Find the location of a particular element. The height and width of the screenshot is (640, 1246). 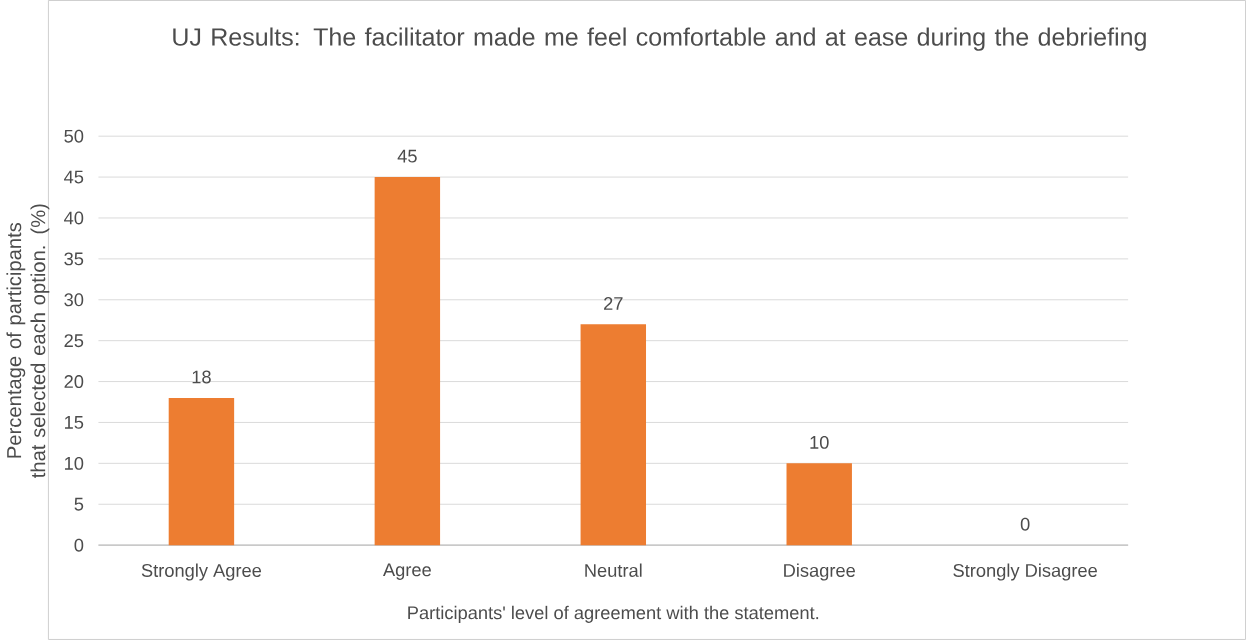

y-tick-label: 30 is located at coordinates (74, 300).